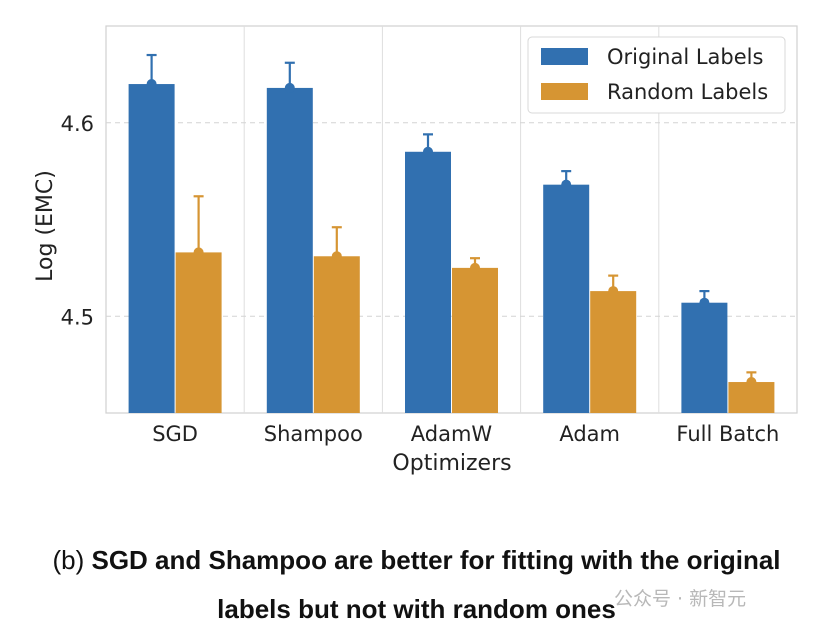  I want to click on bar-random-adamw, so click(475, 340).